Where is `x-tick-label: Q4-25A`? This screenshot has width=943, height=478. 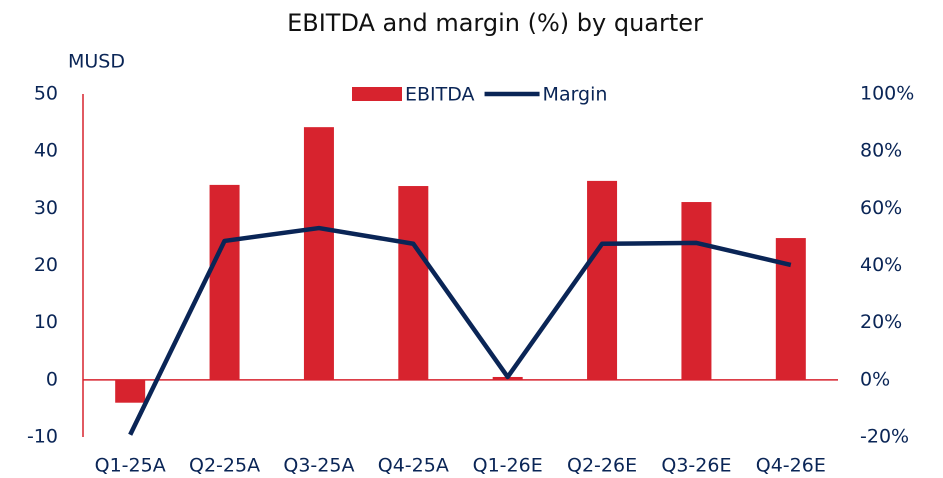 x-tick-label: Q4-25A is located at coordinates (413, 466).